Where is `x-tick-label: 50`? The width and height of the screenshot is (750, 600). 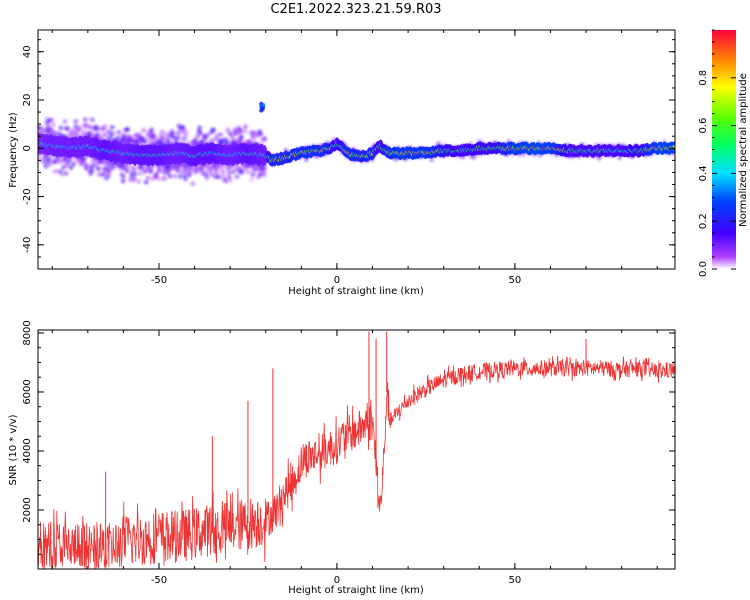
x-tick-label: 50 is located at coordinates (514, 280).